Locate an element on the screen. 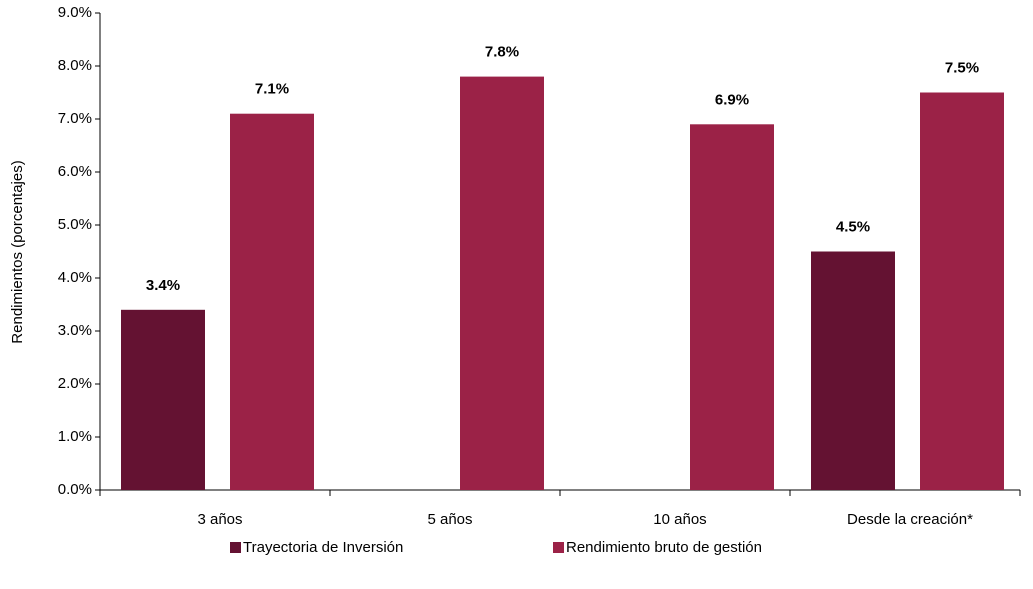 The image size is (1033, 589). y-axis-title: Rendimientos (porcentajes) is located at coordinates (17, 251).